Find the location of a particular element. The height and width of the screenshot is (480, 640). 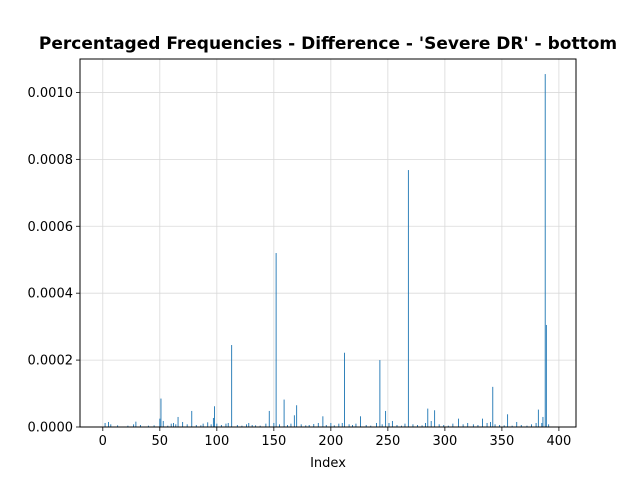

y-tick-label: 0.0006 is located at coordinates (51, 227).